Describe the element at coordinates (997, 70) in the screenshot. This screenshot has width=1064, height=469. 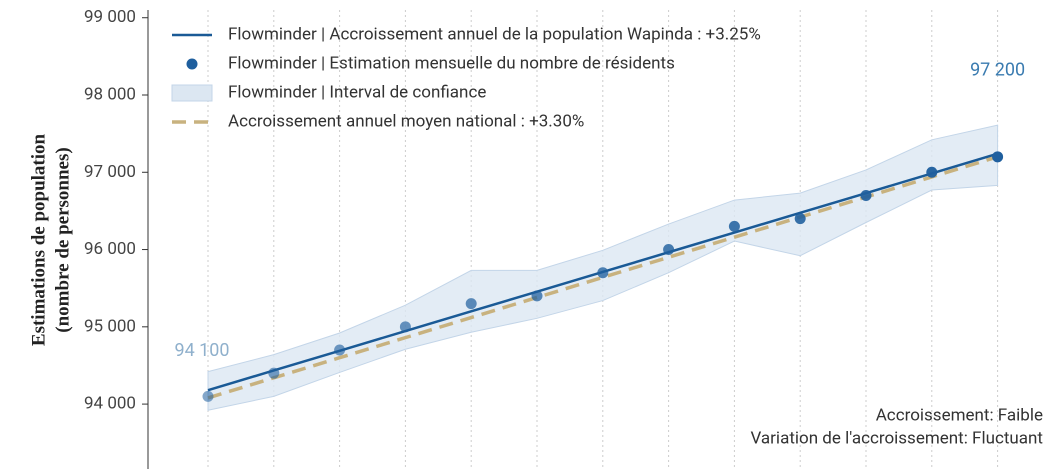
I see `value-label: 97 200` at that location.